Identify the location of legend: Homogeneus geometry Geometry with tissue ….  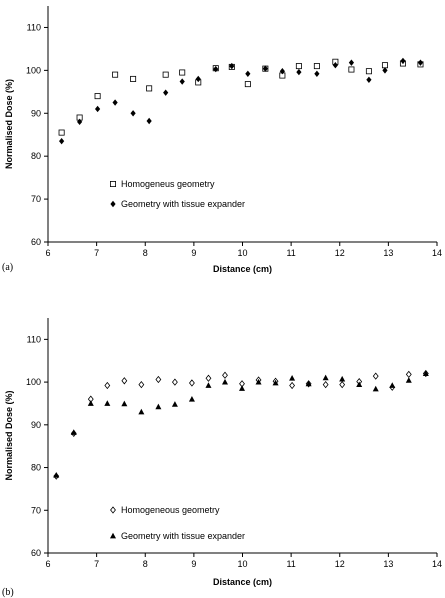
(177, 194).